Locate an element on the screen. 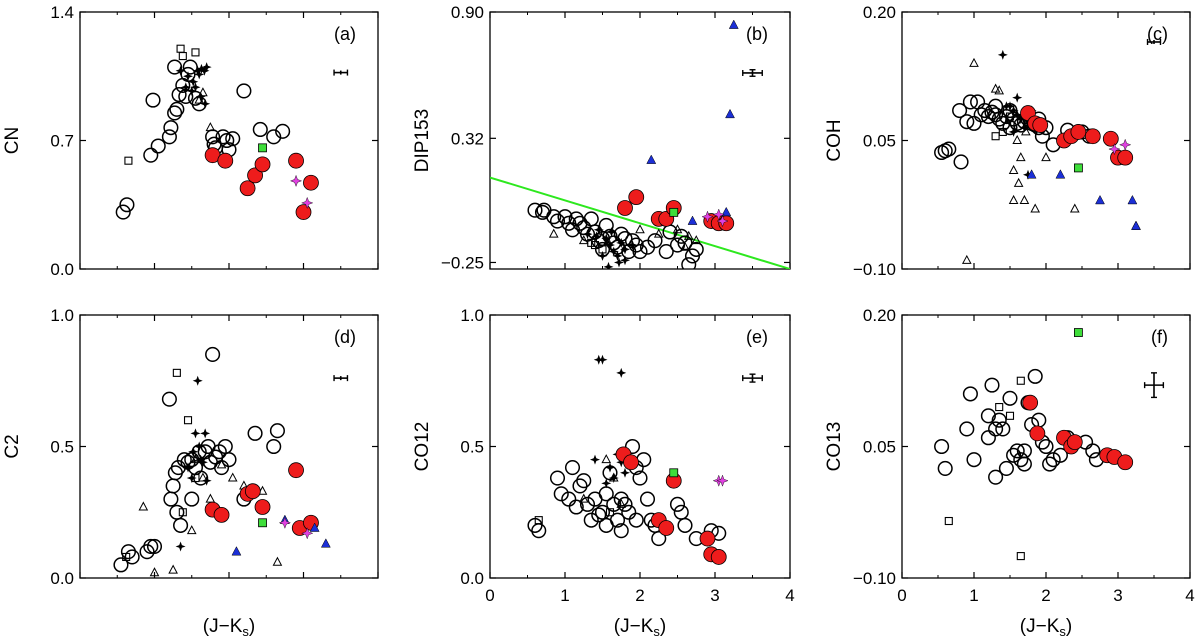 This screenshot has height=639, width=1200. panel-letter: (d) is located at coordinates (345, 337).